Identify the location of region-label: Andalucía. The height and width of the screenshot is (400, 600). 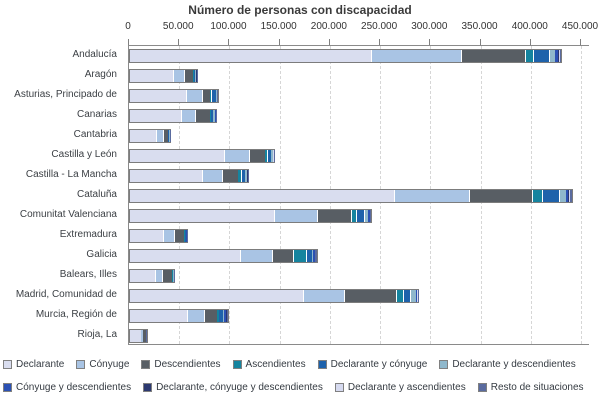
(94, 54).